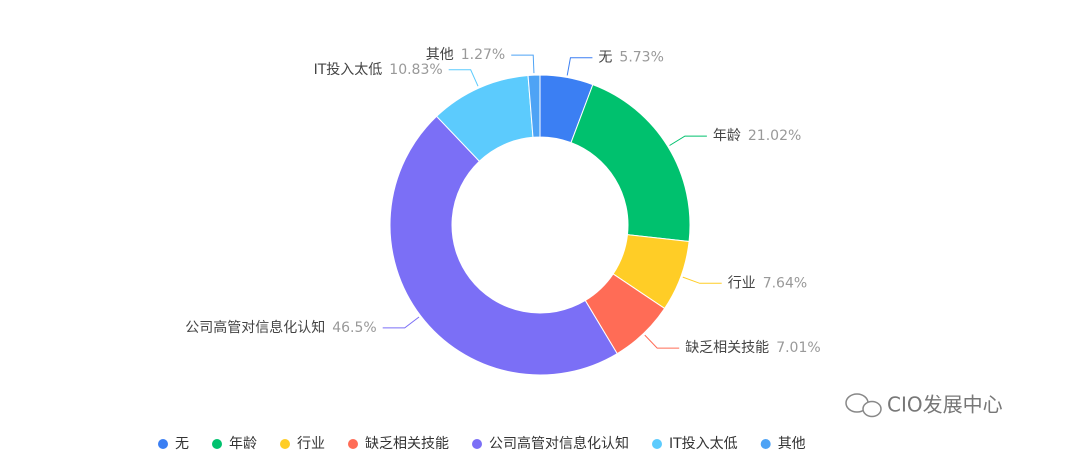  What do you see at coordinates (774, 136) in the screenshot?
I see `slice-value: 21.02%` at bounding box center [774, 136].